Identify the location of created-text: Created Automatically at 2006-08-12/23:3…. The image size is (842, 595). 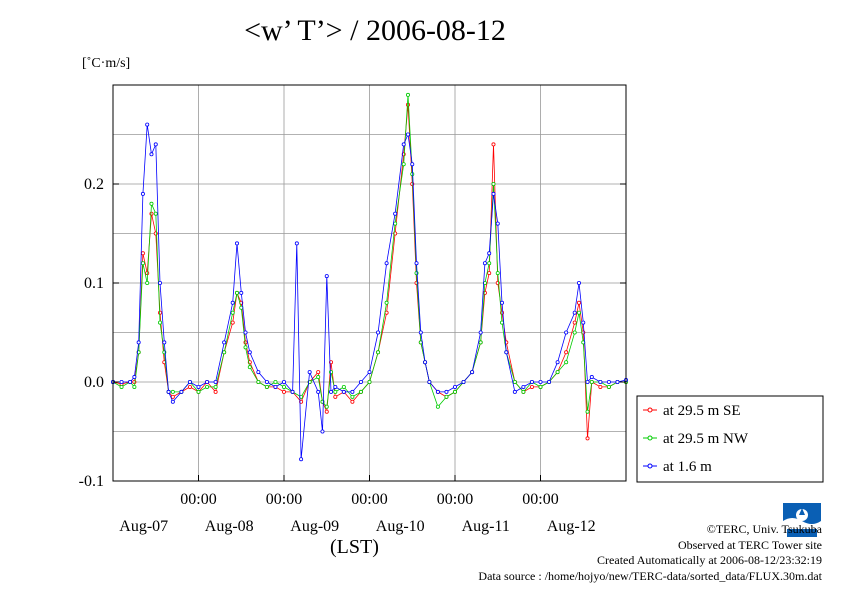
(709, 560).